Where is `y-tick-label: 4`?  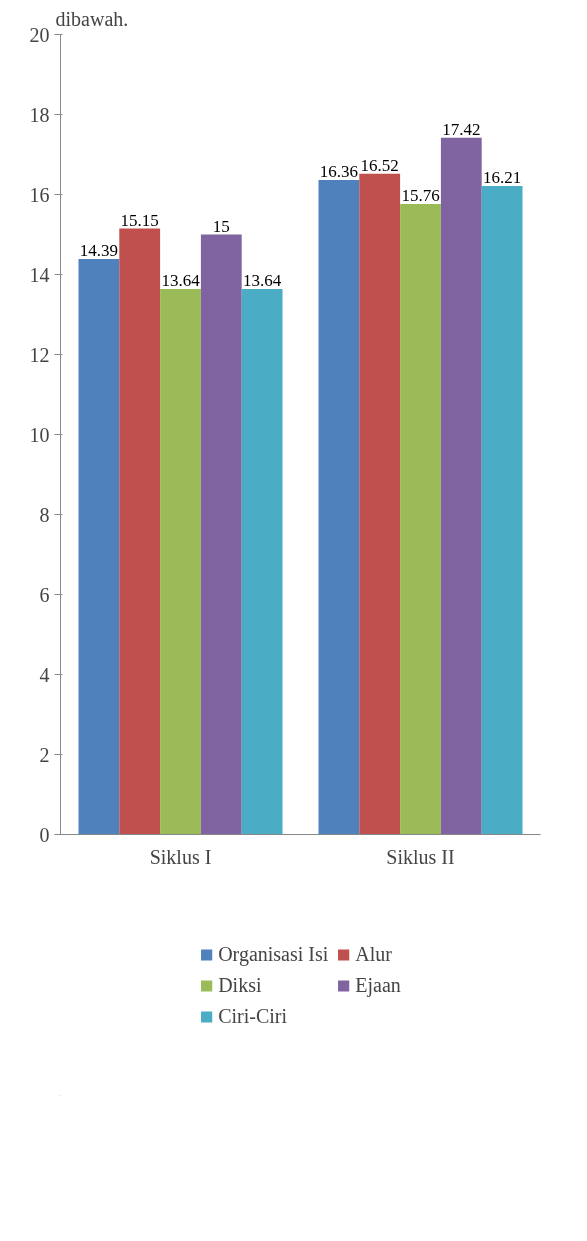
y-tick-label: 4 is located at coordinates (44, 674).